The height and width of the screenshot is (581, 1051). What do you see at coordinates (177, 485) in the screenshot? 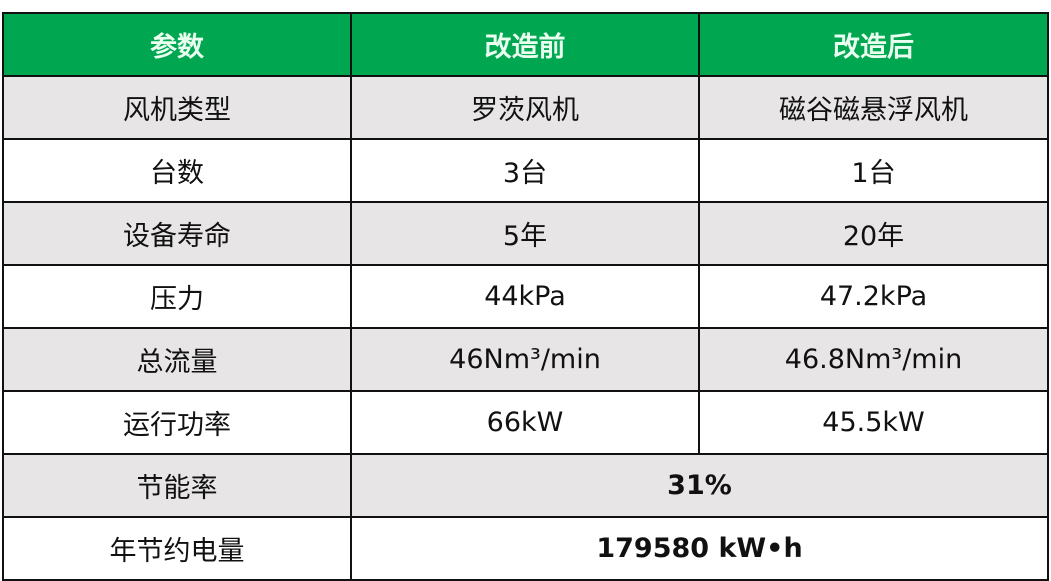
I see `cell: 节能率` at bounding box center [177, 485].